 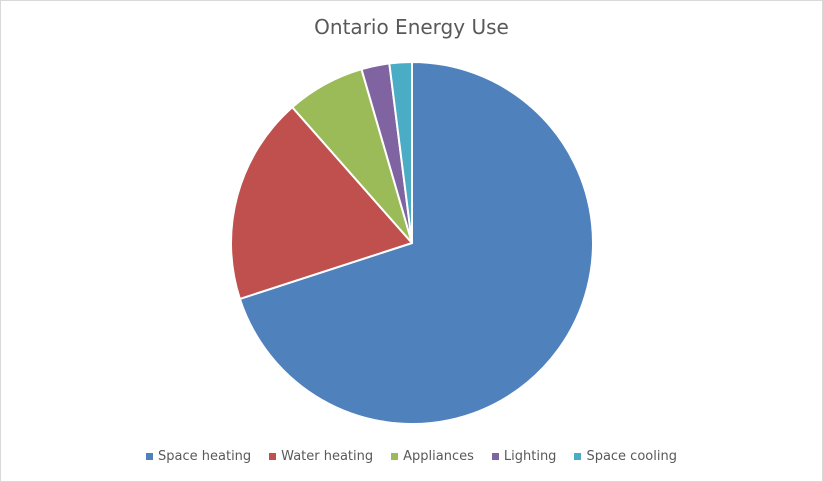 What do you see at coordinates (400, 152) in the screenshot?
I see `pie-slice-space-cooling` at bounding box center [400, 152].